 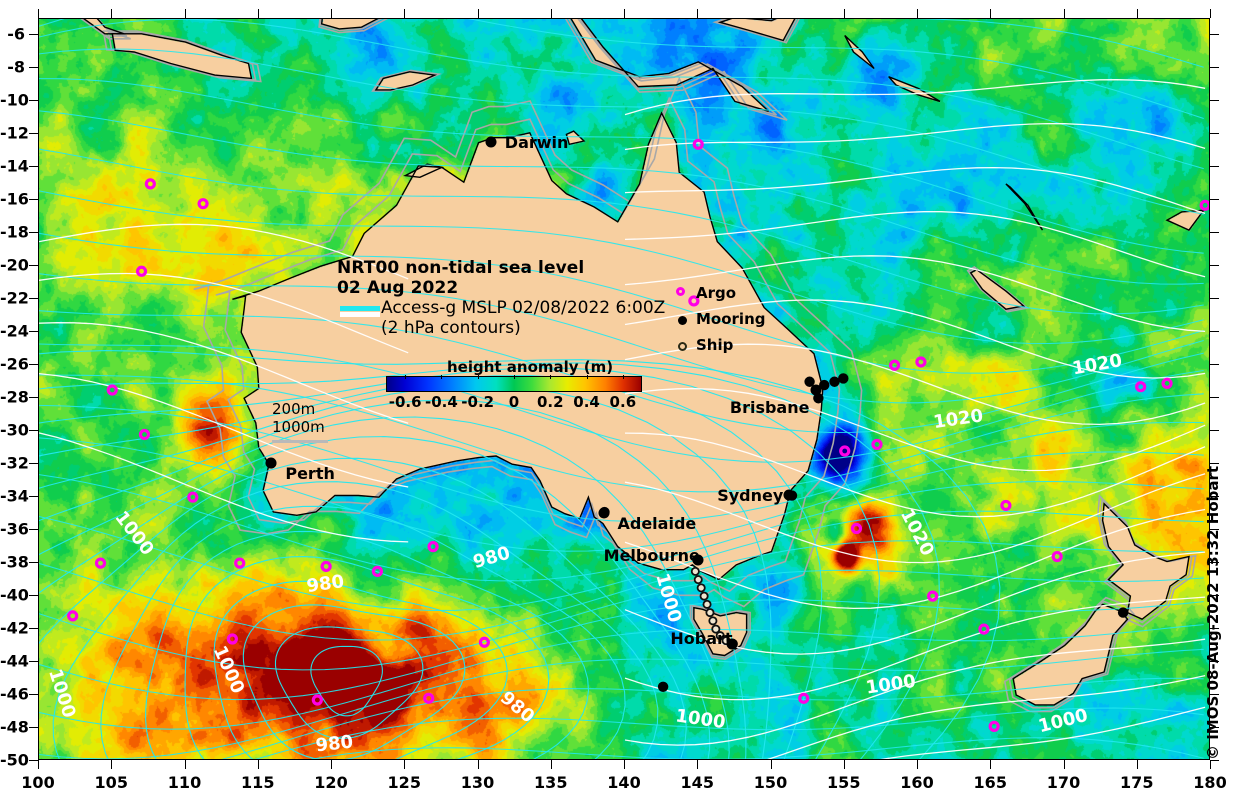 What do you see at coordinates (769, 407) in the screenshot?
I see `city-label: Brisbane` at bounding box center [769, 407].